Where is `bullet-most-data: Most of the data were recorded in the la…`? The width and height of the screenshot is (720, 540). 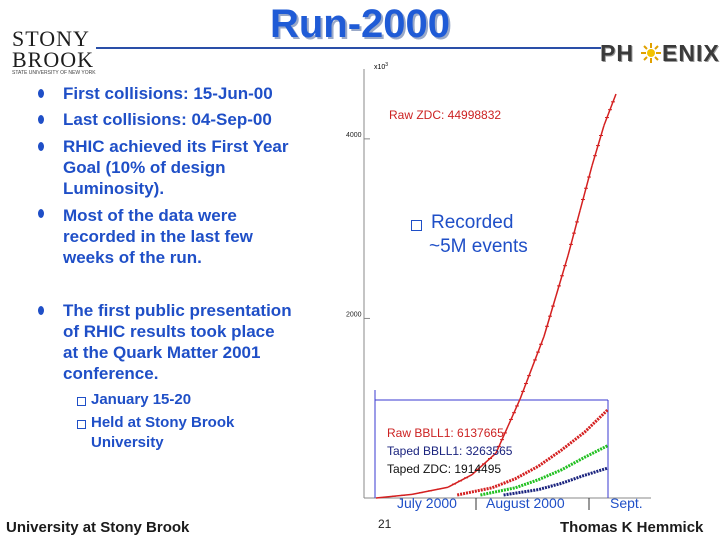 bullet-most-data: Most of the data were recorded in the la… is located at coordinates (158, 236).